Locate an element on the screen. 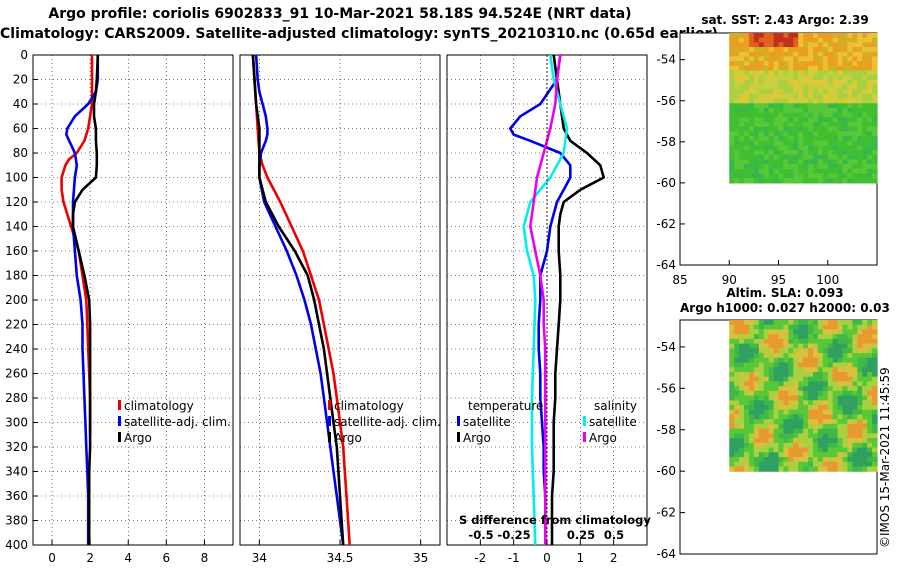  sst-lat-label: -58 is located at coordinates (666, 142).